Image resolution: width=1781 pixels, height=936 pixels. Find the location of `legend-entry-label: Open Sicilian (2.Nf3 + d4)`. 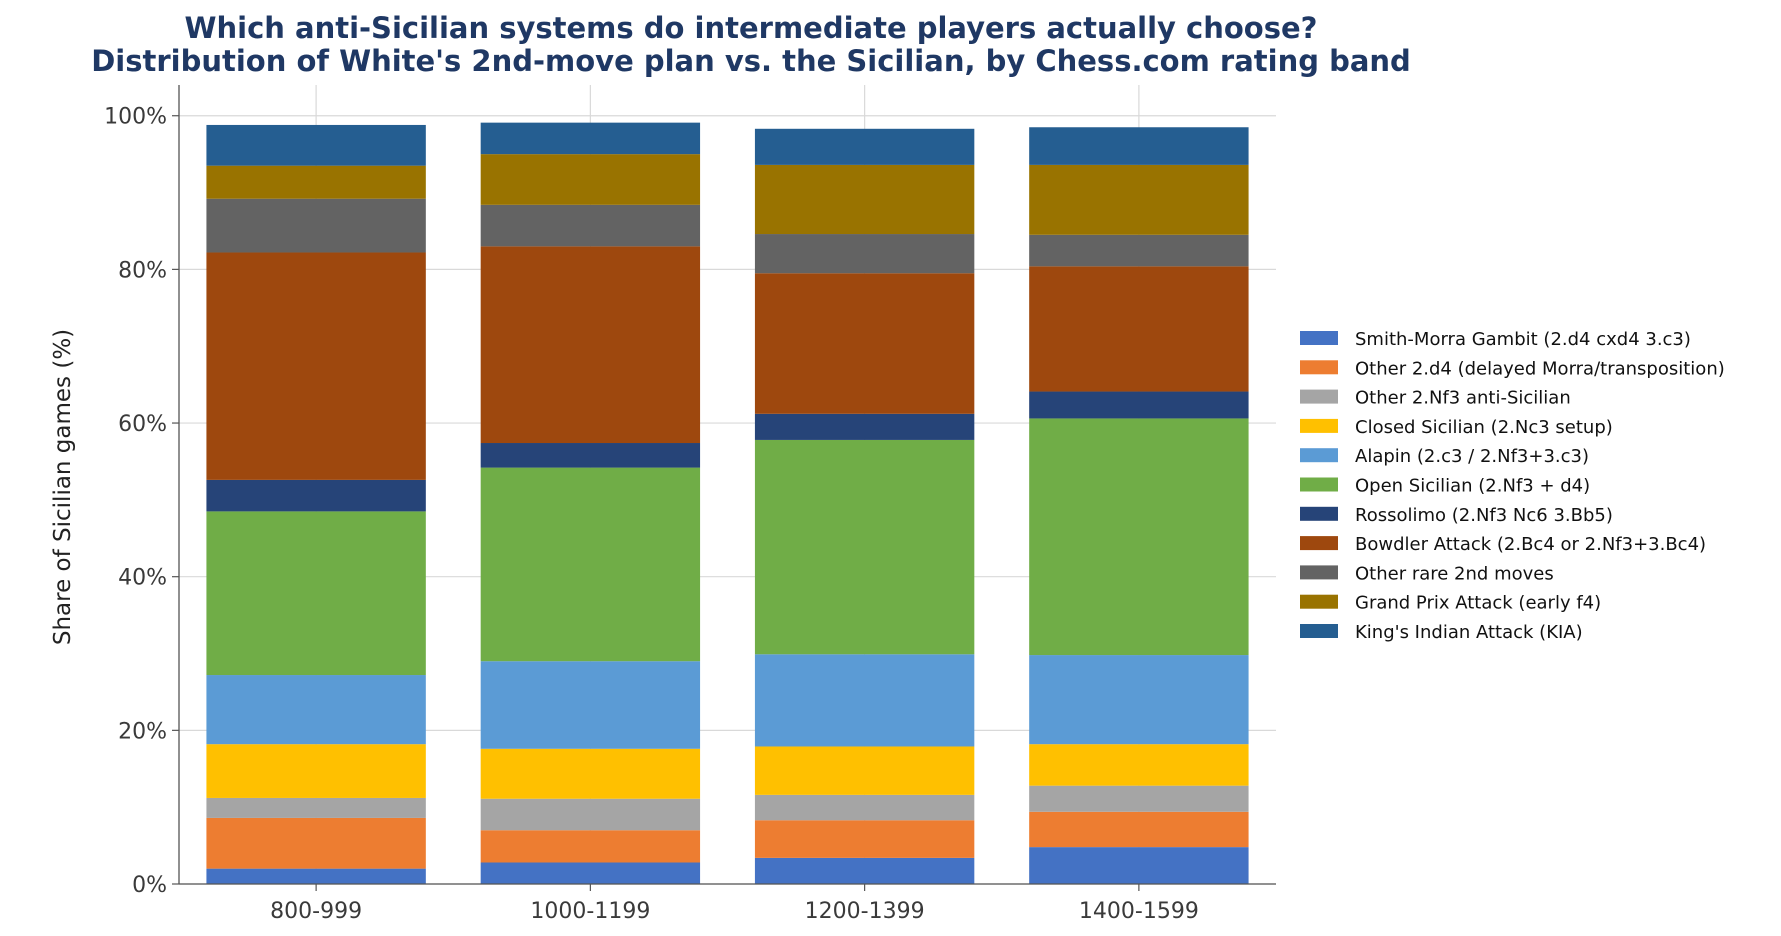

legend-entry-label: Open Sicilian (2.Nf3 + d4) is located at coordinates (1472, 486).